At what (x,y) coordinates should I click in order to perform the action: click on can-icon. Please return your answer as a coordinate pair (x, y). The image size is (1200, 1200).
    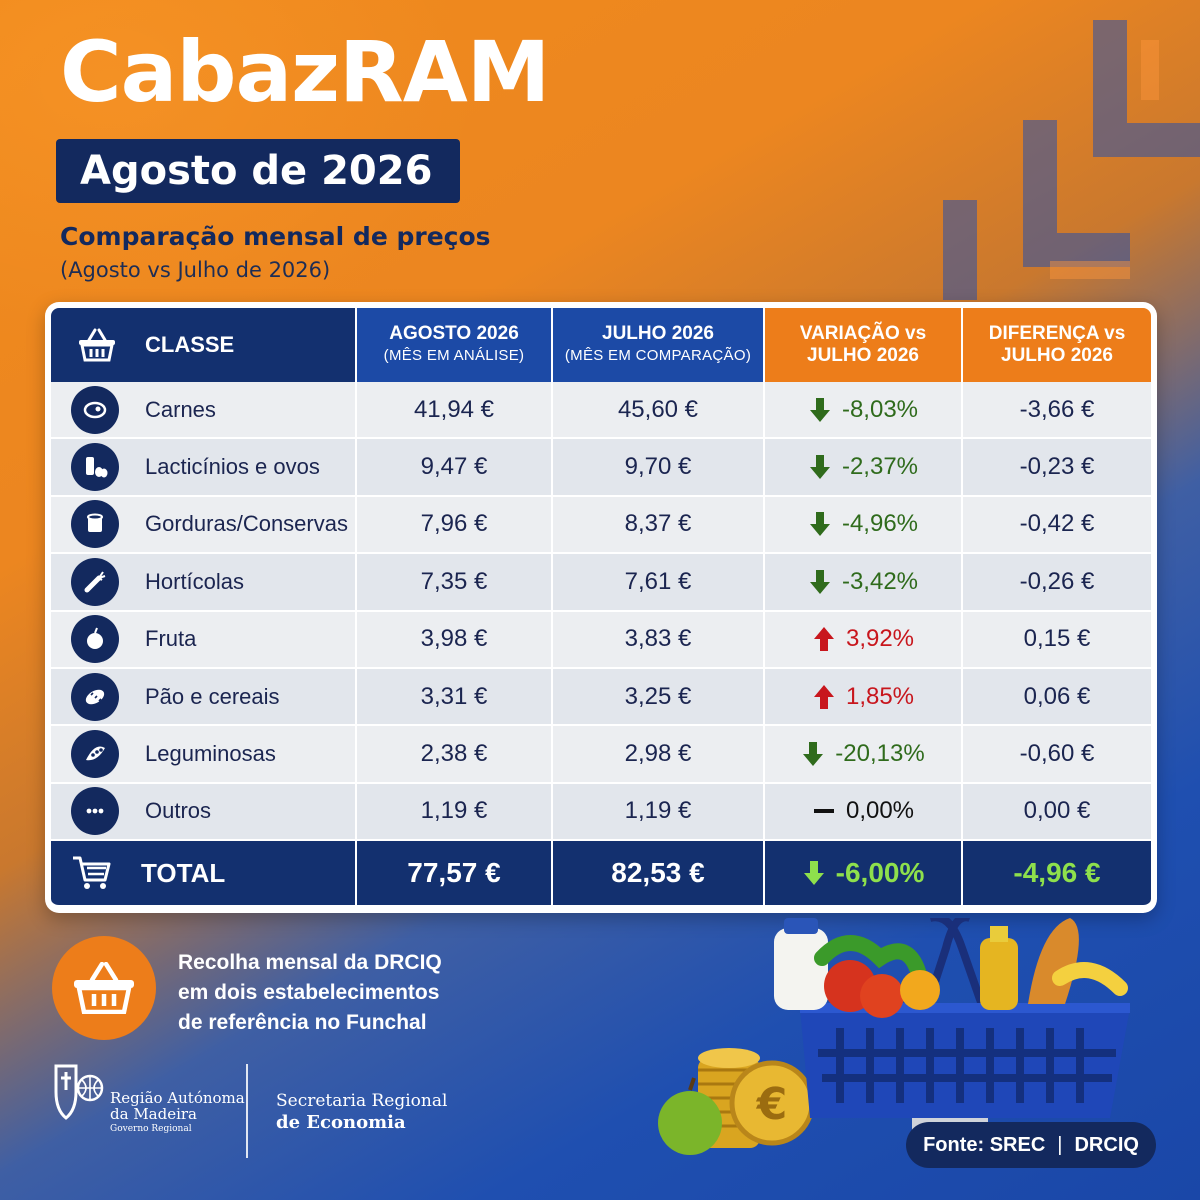
    Looking at the image, I should click on (95, 524).